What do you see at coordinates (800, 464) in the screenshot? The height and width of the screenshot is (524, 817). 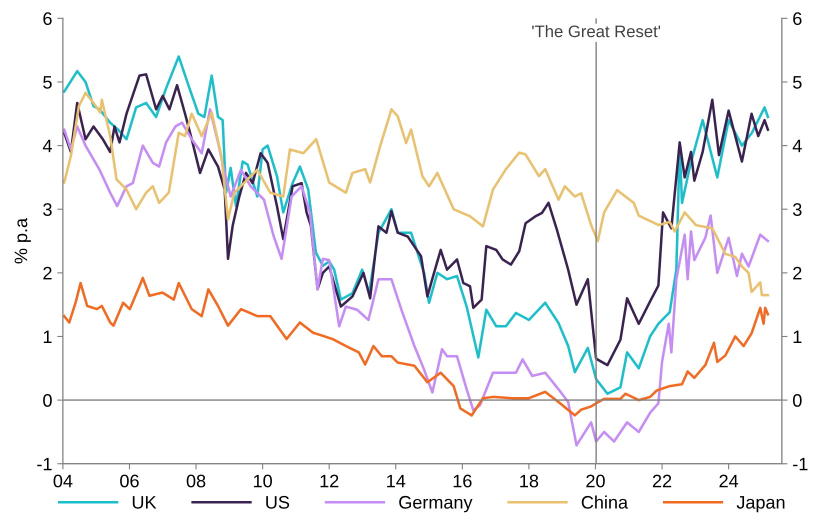 I see `y2-tick-label: -1` at bounding box center [800, 464].